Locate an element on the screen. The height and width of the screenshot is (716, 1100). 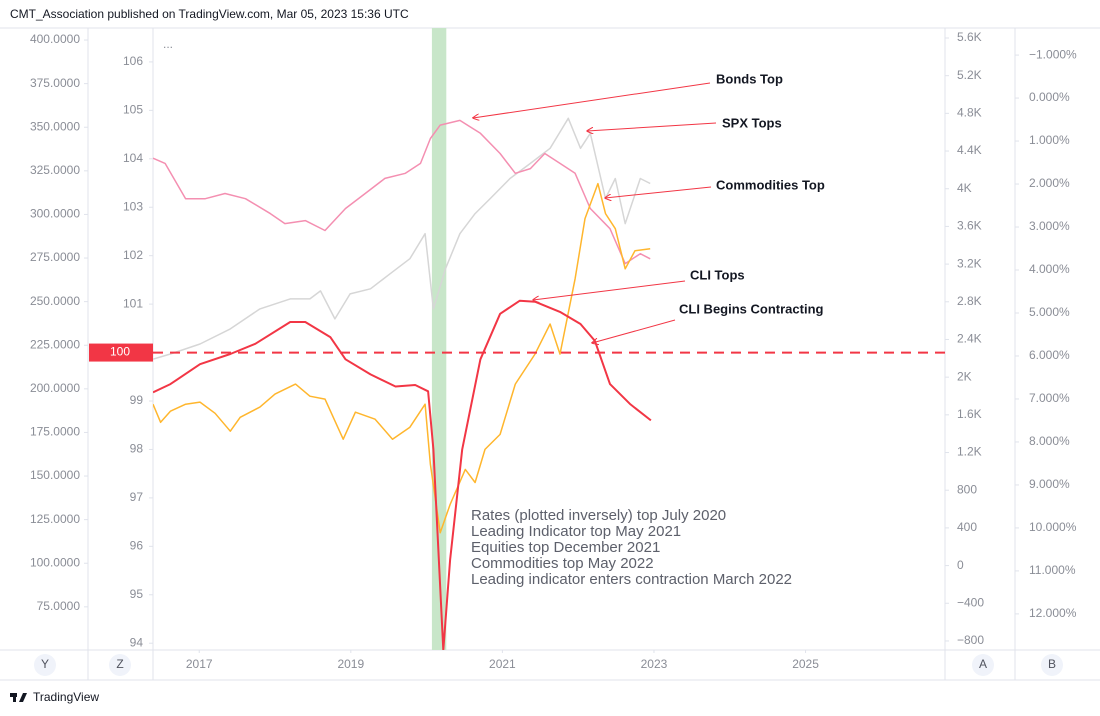
axis-tick-label: 5.2K is located at coordinates (969, 75).